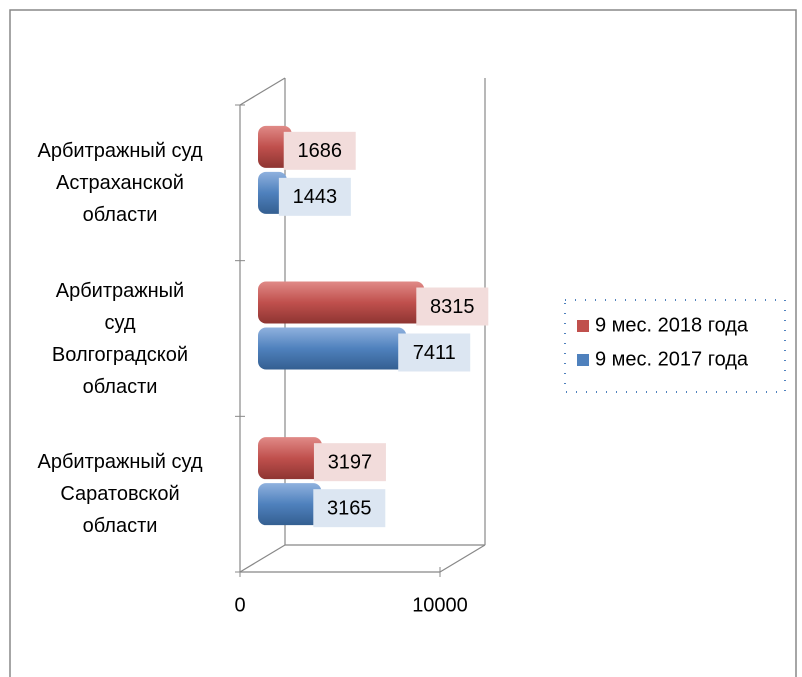  I want to click on value-label: 1686, so click(319, 151).